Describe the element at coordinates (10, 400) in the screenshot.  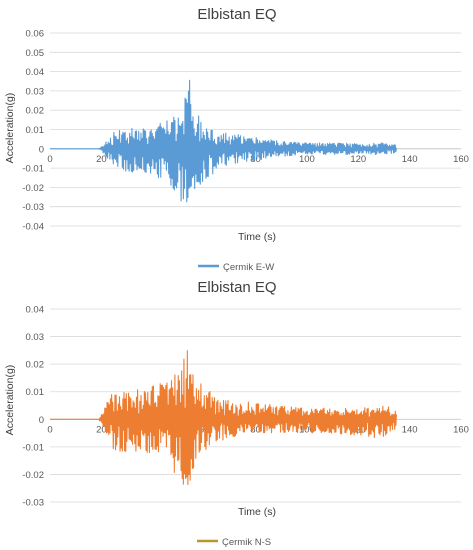
I see `chart-2-y-axis-label: Acceleration(g)` at that location.